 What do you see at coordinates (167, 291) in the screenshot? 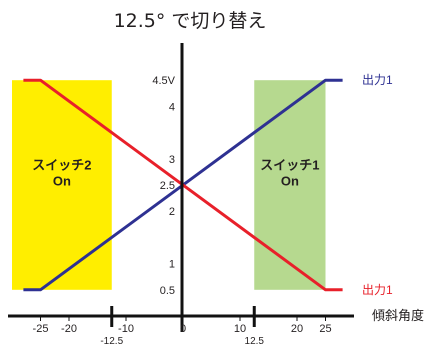
I see `y-tick-label: 0.5` at bounding box center [167, 291].